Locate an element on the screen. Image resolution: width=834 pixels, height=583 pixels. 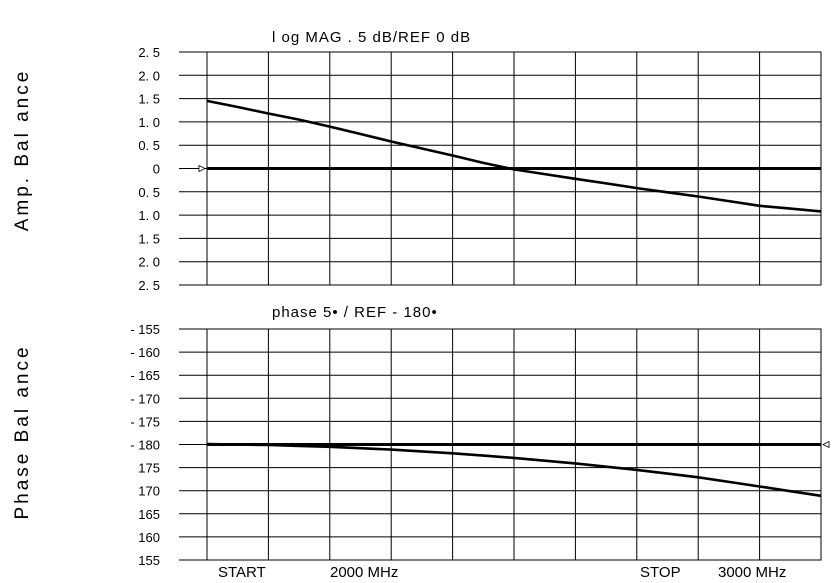
frequency-footer: START 2000 MHz STOP 3000 MHz is located at coordinates (502, 572).